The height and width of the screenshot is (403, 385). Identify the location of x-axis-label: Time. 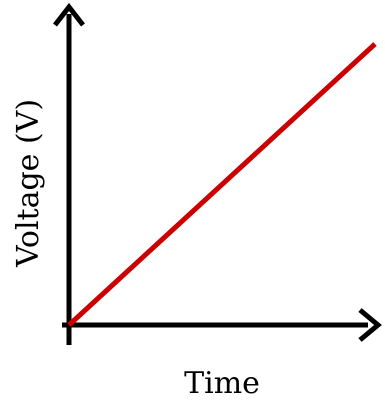
(222, 383).